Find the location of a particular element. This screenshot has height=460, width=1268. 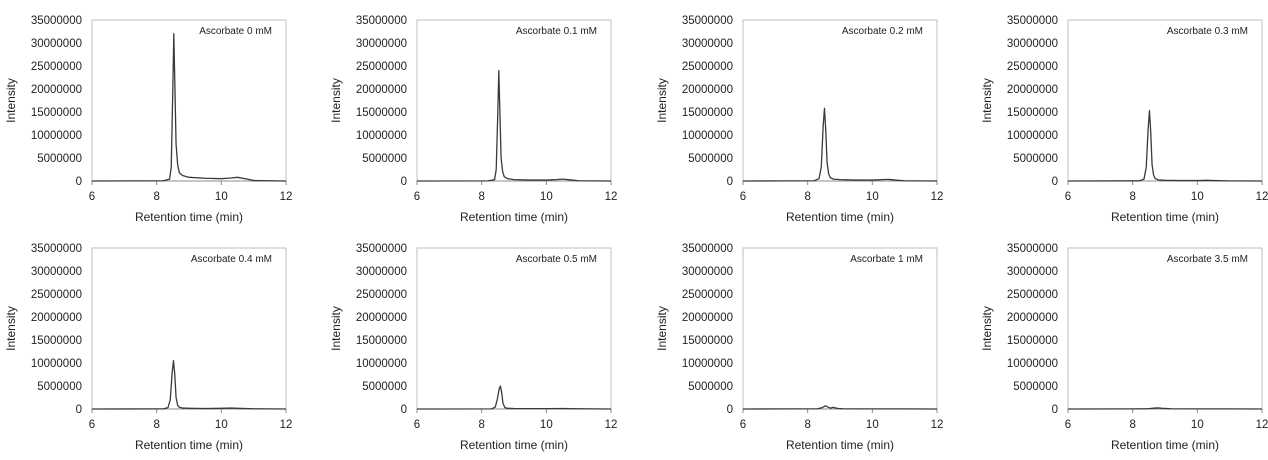

condition-annotation: Ascorbate 3.5 mM is located at coordinates (1207, 259).